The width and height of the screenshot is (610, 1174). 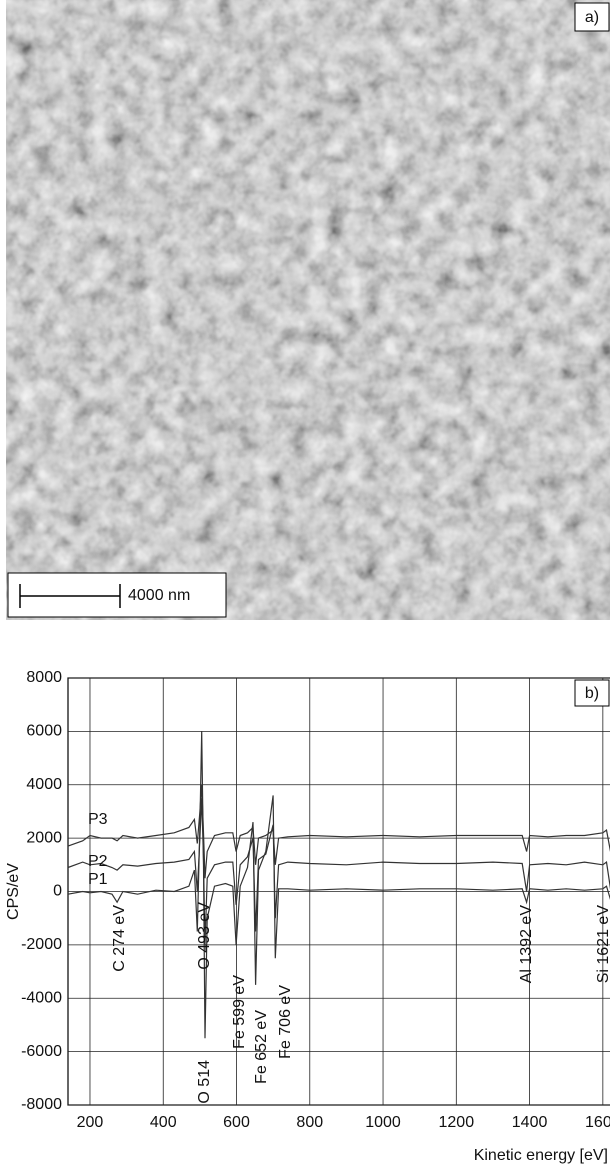 What do you see at coordinates (285, 1022) in the screenshot?
I see `peak-annotation: Fe 706 eV` at bounding box center [285, 1022].